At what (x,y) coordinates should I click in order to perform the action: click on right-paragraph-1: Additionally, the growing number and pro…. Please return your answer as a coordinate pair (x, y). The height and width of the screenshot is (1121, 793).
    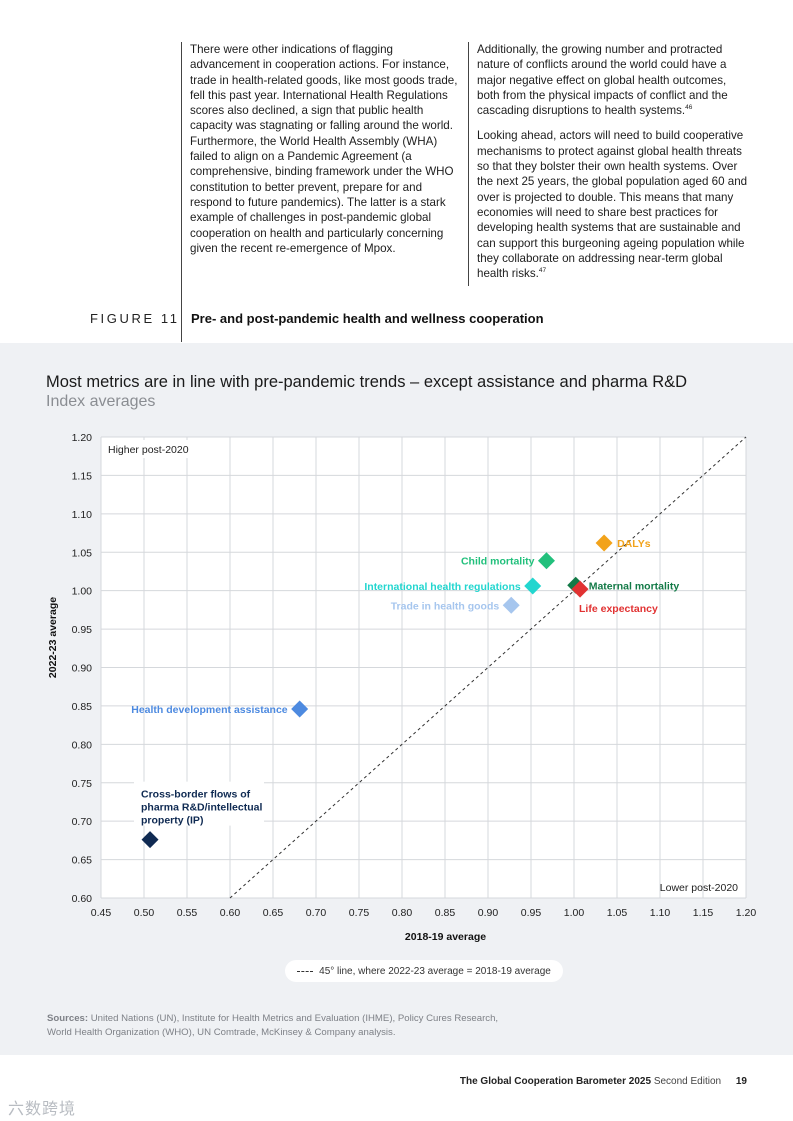
    Looking at the image, I should click on (613, 80).